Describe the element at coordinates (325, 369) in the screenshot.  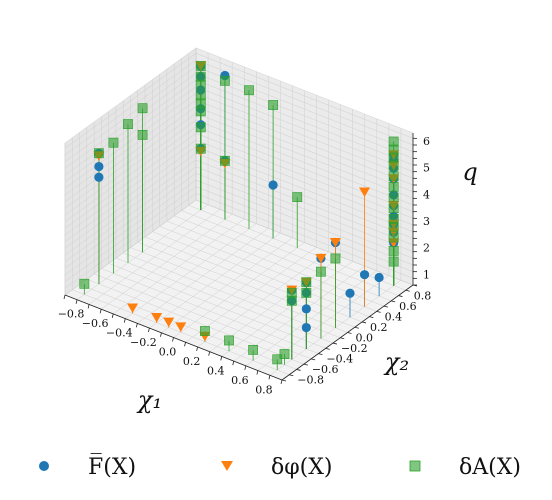
I see `y-tick-label: −0.6` at that location.